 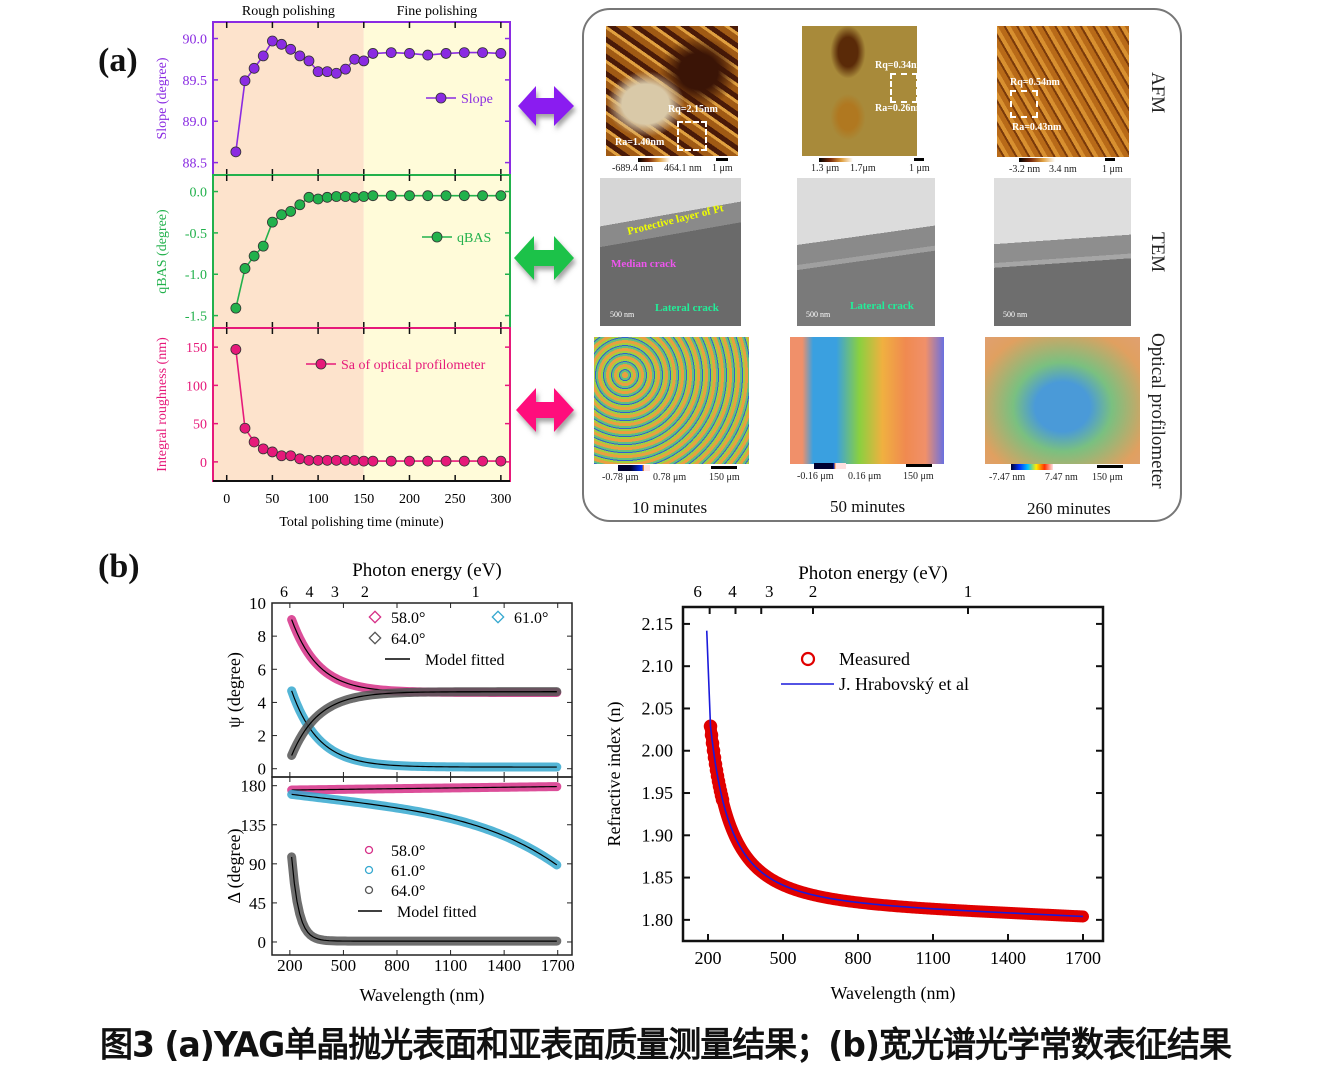 What do you see at coordinates (1157, 252) in the screenshot?
I see `row-label-tem: TEM` at bounding box center [1157, 252].